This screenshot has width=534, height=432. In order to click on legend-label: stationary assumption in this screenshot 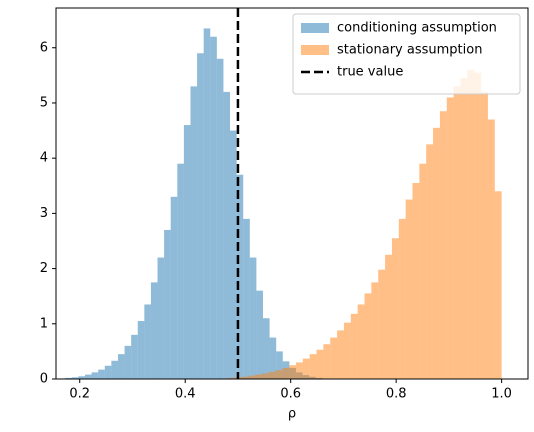, I will do `click(409, 50)`.